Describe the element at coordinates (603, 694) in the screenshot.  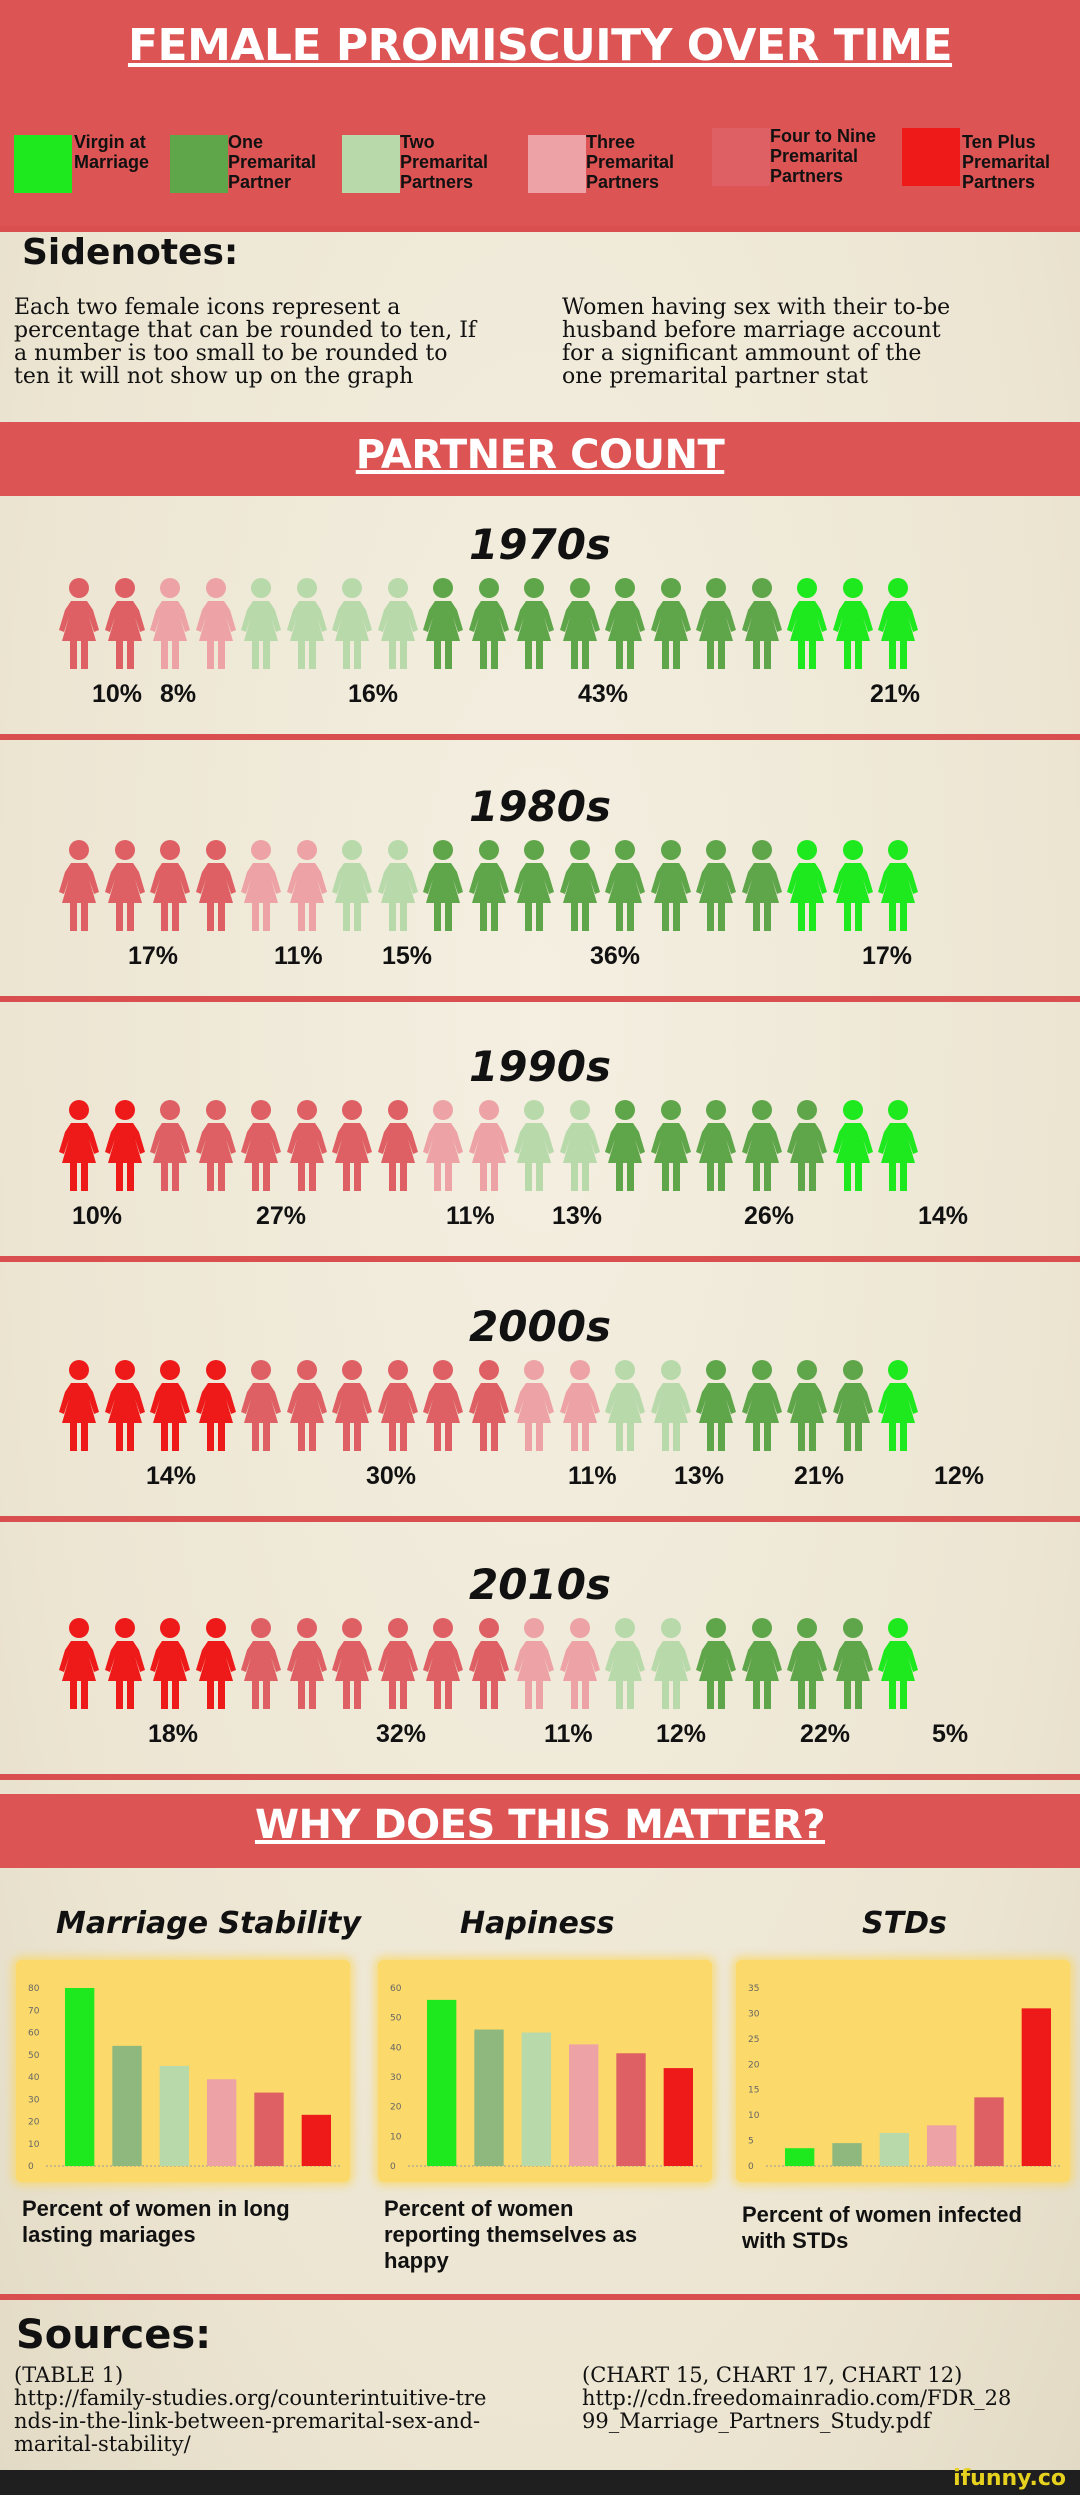
I see `percent-label: 43%` at that location.